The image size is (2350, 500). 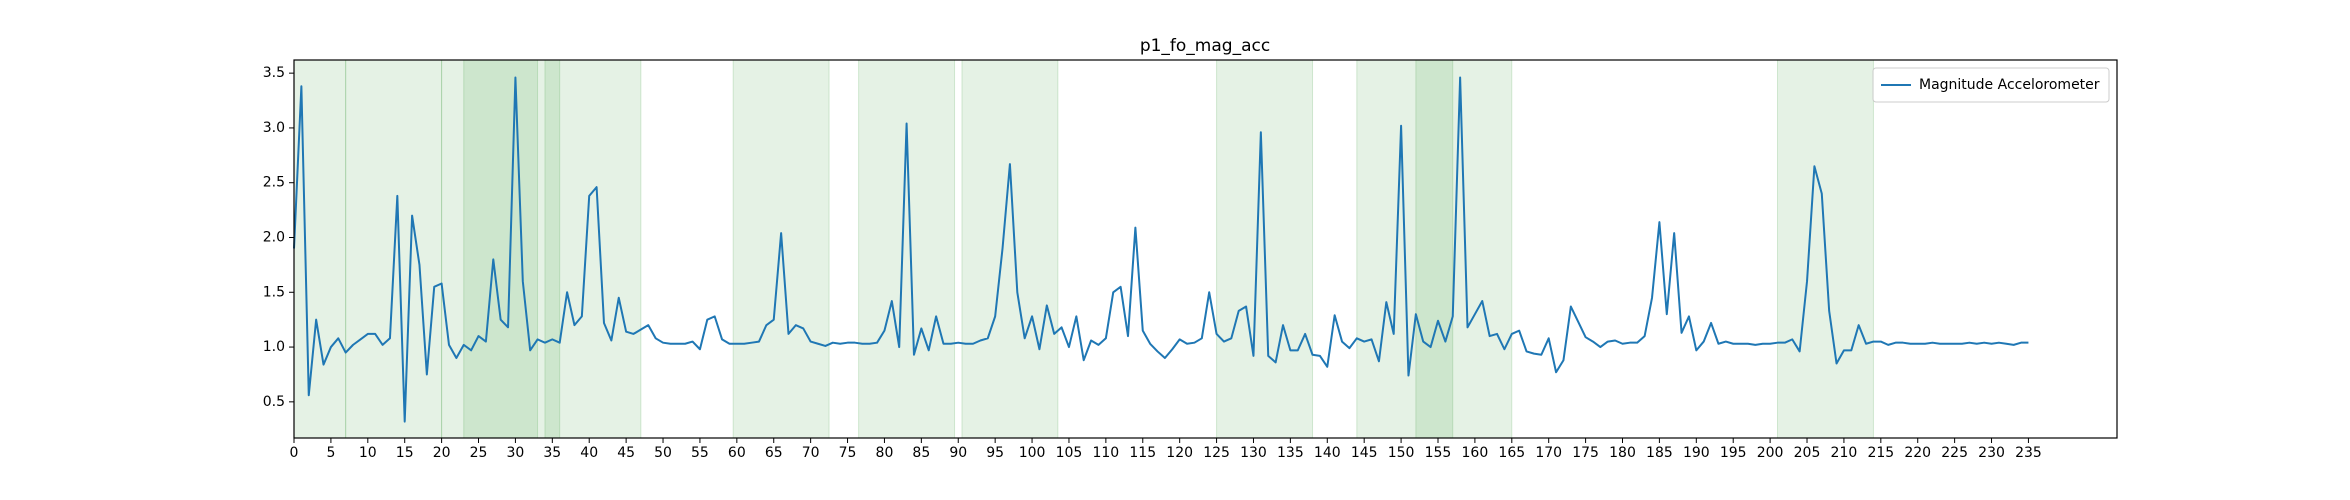 What do you see at coordinates (294, 453) in the screenshot?
I see `x-tick-label: 0` at bounding box center [294, 453].